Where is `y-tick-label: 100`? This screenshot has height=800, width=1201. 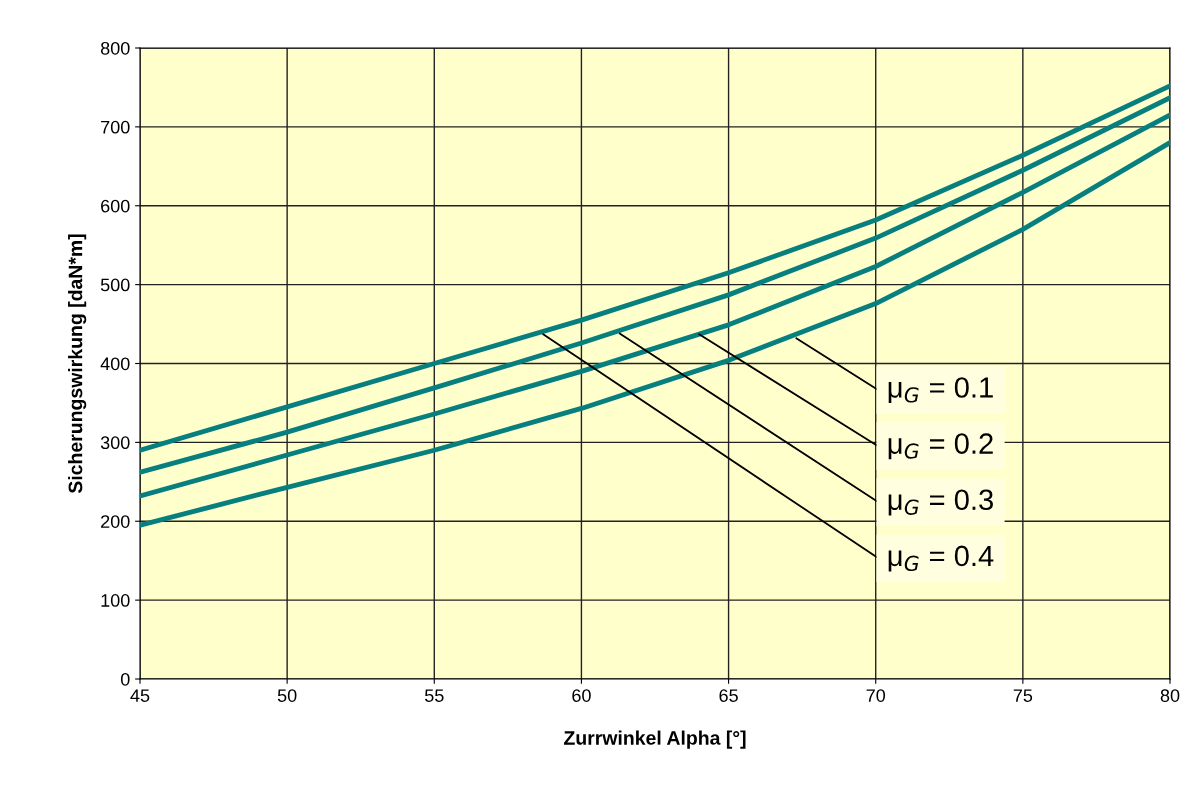 y-tick-label: 100 is located at coordinates (115, 600).